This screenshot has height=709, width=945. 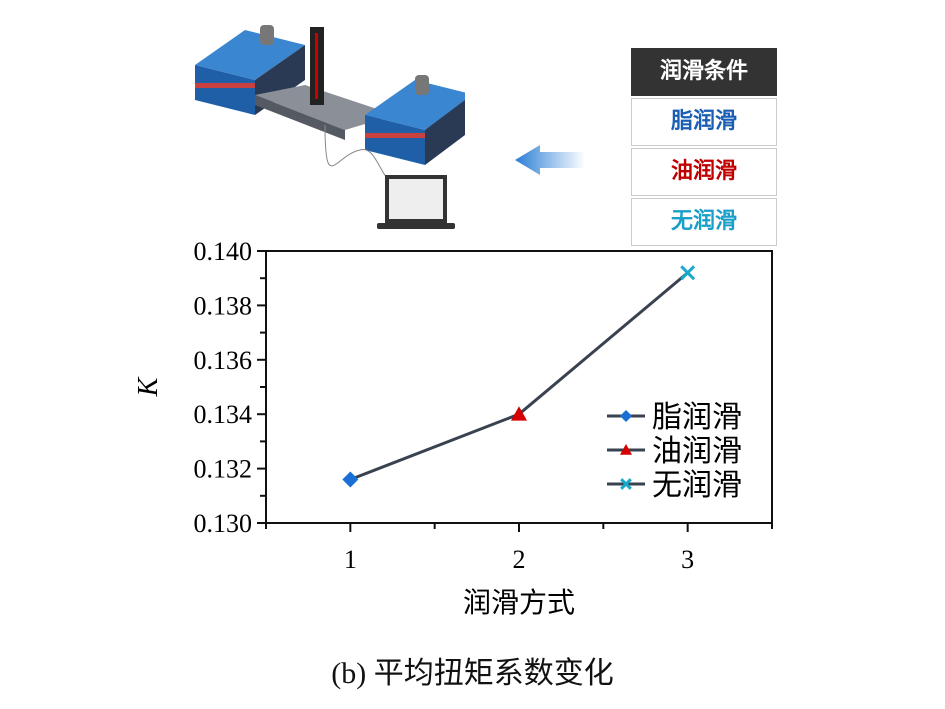 I want to click on series-line, so click(x=519, y=376).